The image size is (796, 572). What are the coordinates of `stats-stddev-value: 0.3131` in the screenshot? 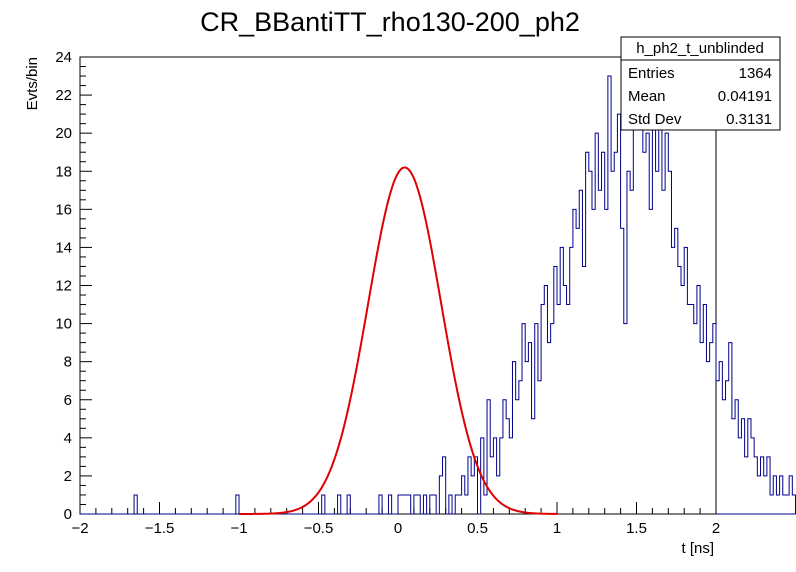 It's located at (749, 119).